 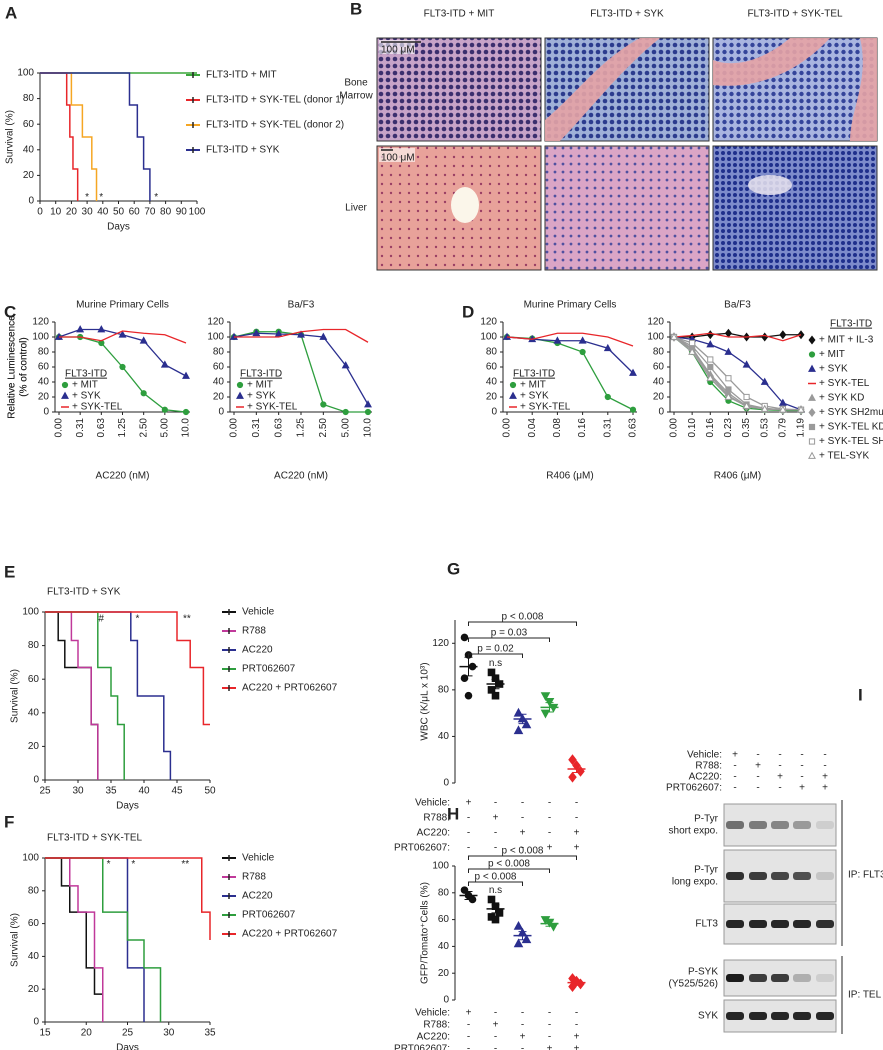 I want to click on x-tick-label: 0, so click(x=40, y=212).